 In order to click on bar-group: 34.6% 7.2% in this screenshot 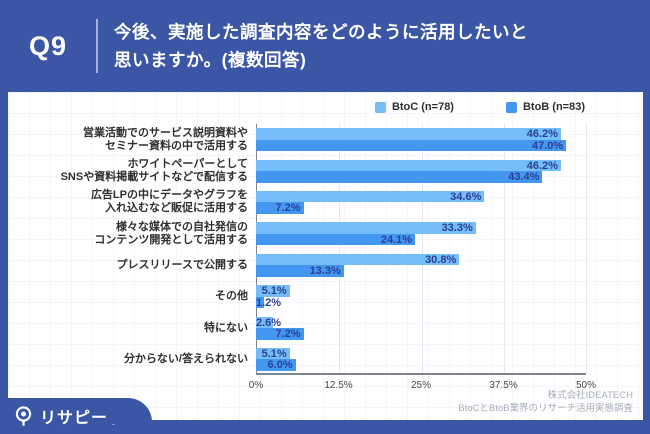, I will do `click(421, 202)`.